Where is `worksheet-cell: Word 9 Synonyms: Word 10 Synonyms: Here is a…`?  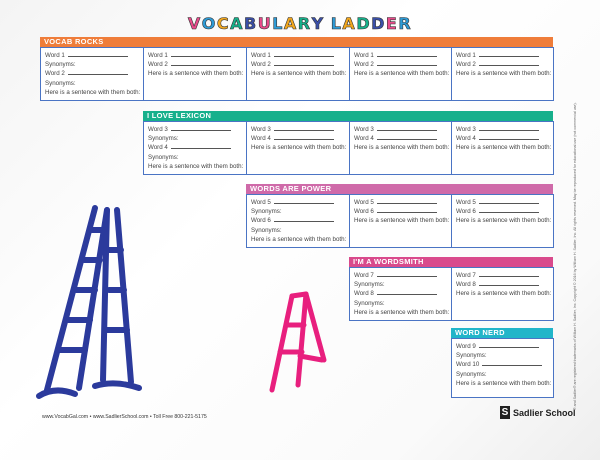
worksheet-cell: Word 9 Synonyms: Word 10 Synonyms: Here is a… is located at coordinates (502, 368).